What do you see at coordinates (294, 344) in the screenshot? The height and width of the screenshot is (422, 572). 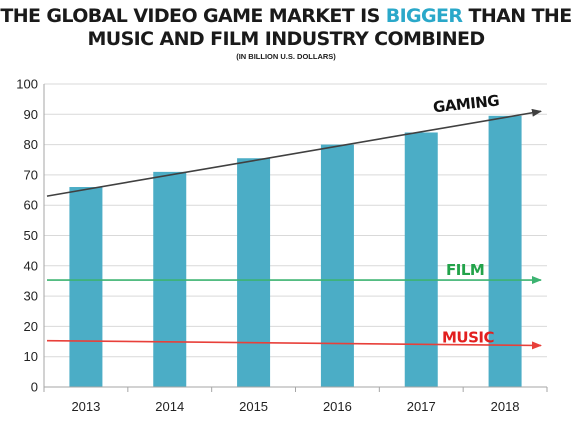 I see `music-trend-line` at bounding box center [294, 344].